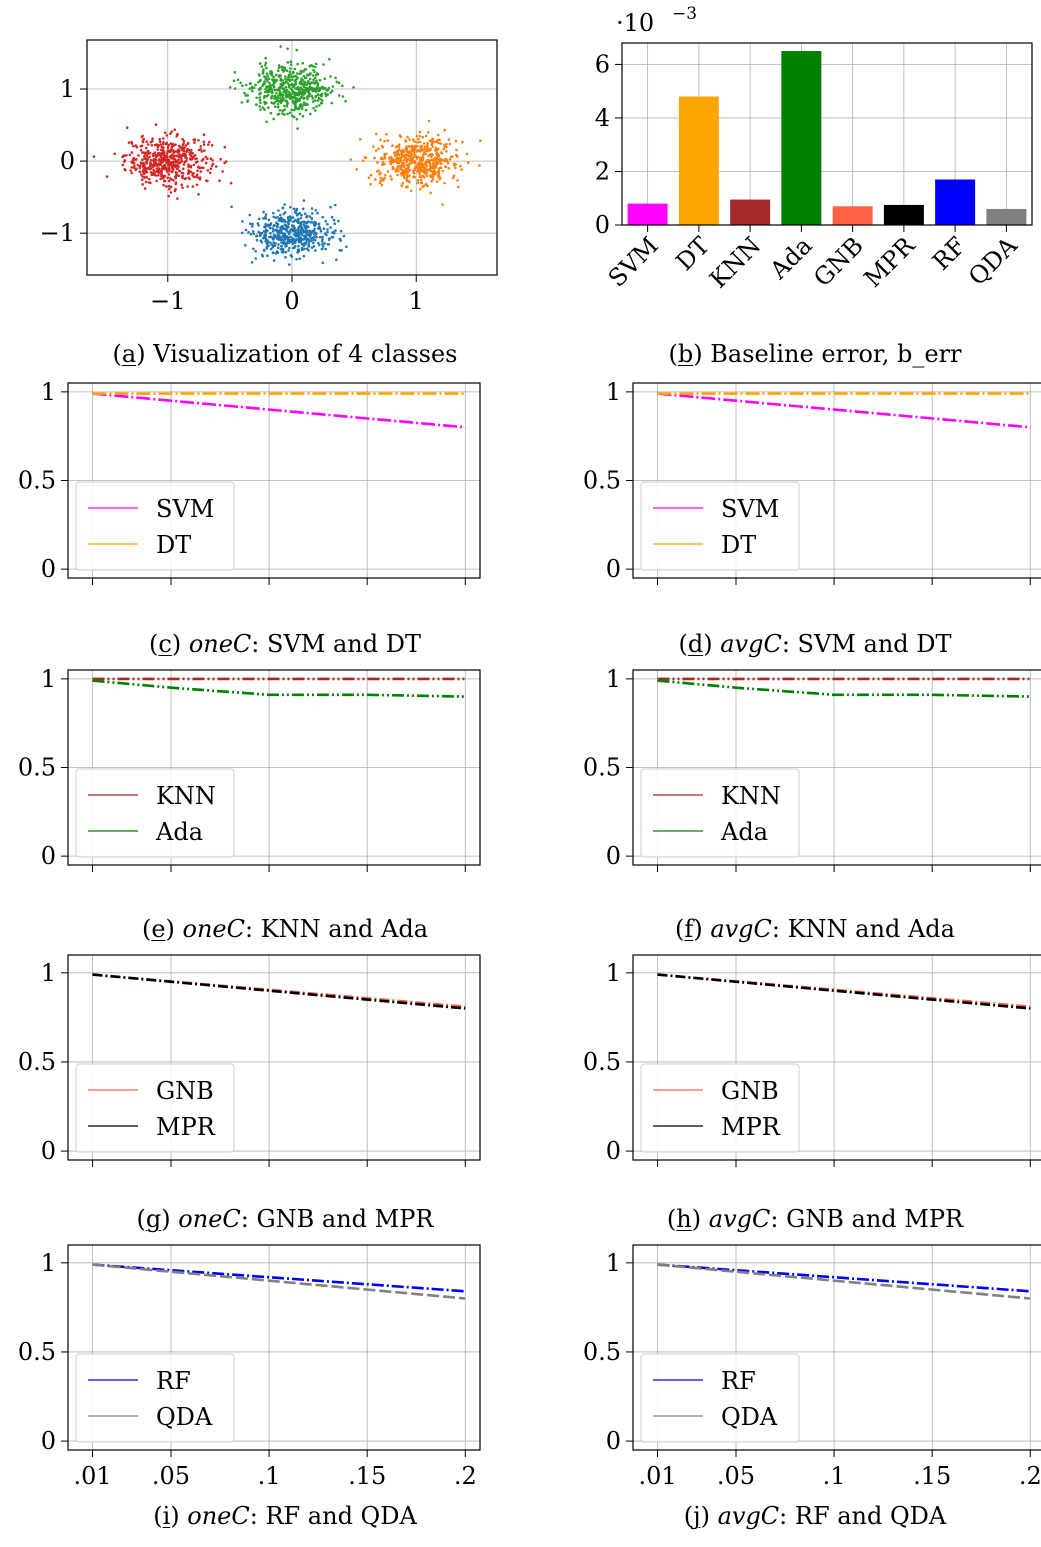 This screenshot has width=1041, height=1547. I want to click on chart-j: .01 .05 .1 .15 .2 0 0.5 1 RF QDA, so click(812, 1367).